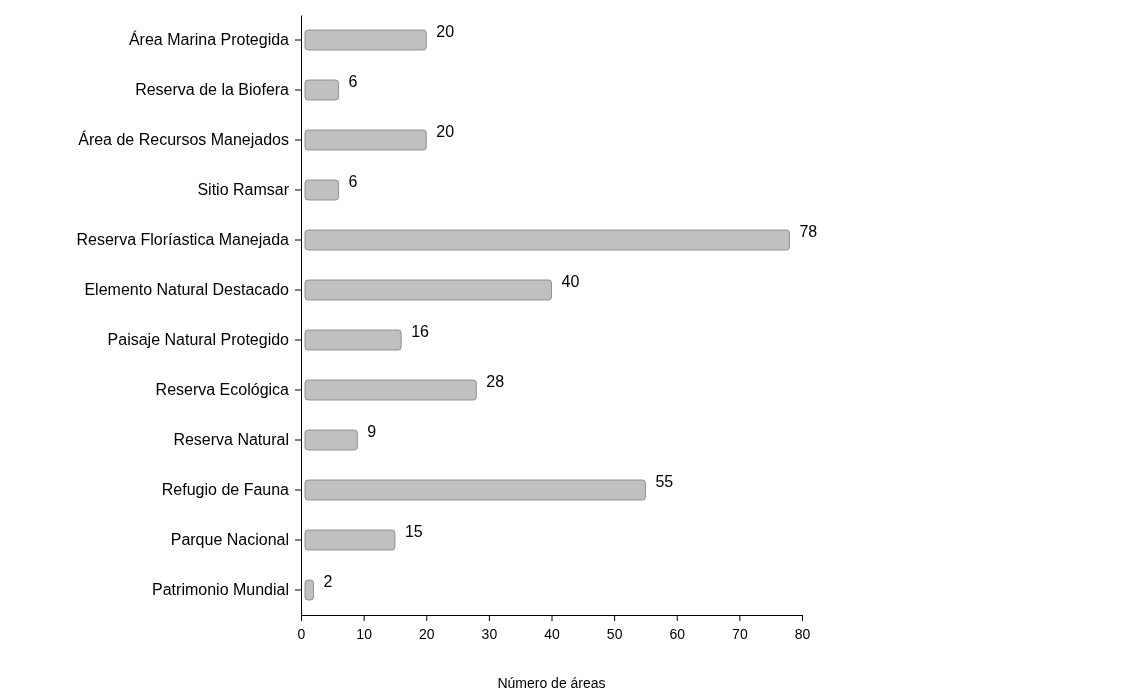 The height and width of the screenshot is (696, 1131). Describe the element at coordinates (808, 231) in the screenshot. I see `data-label: 78` at that location.